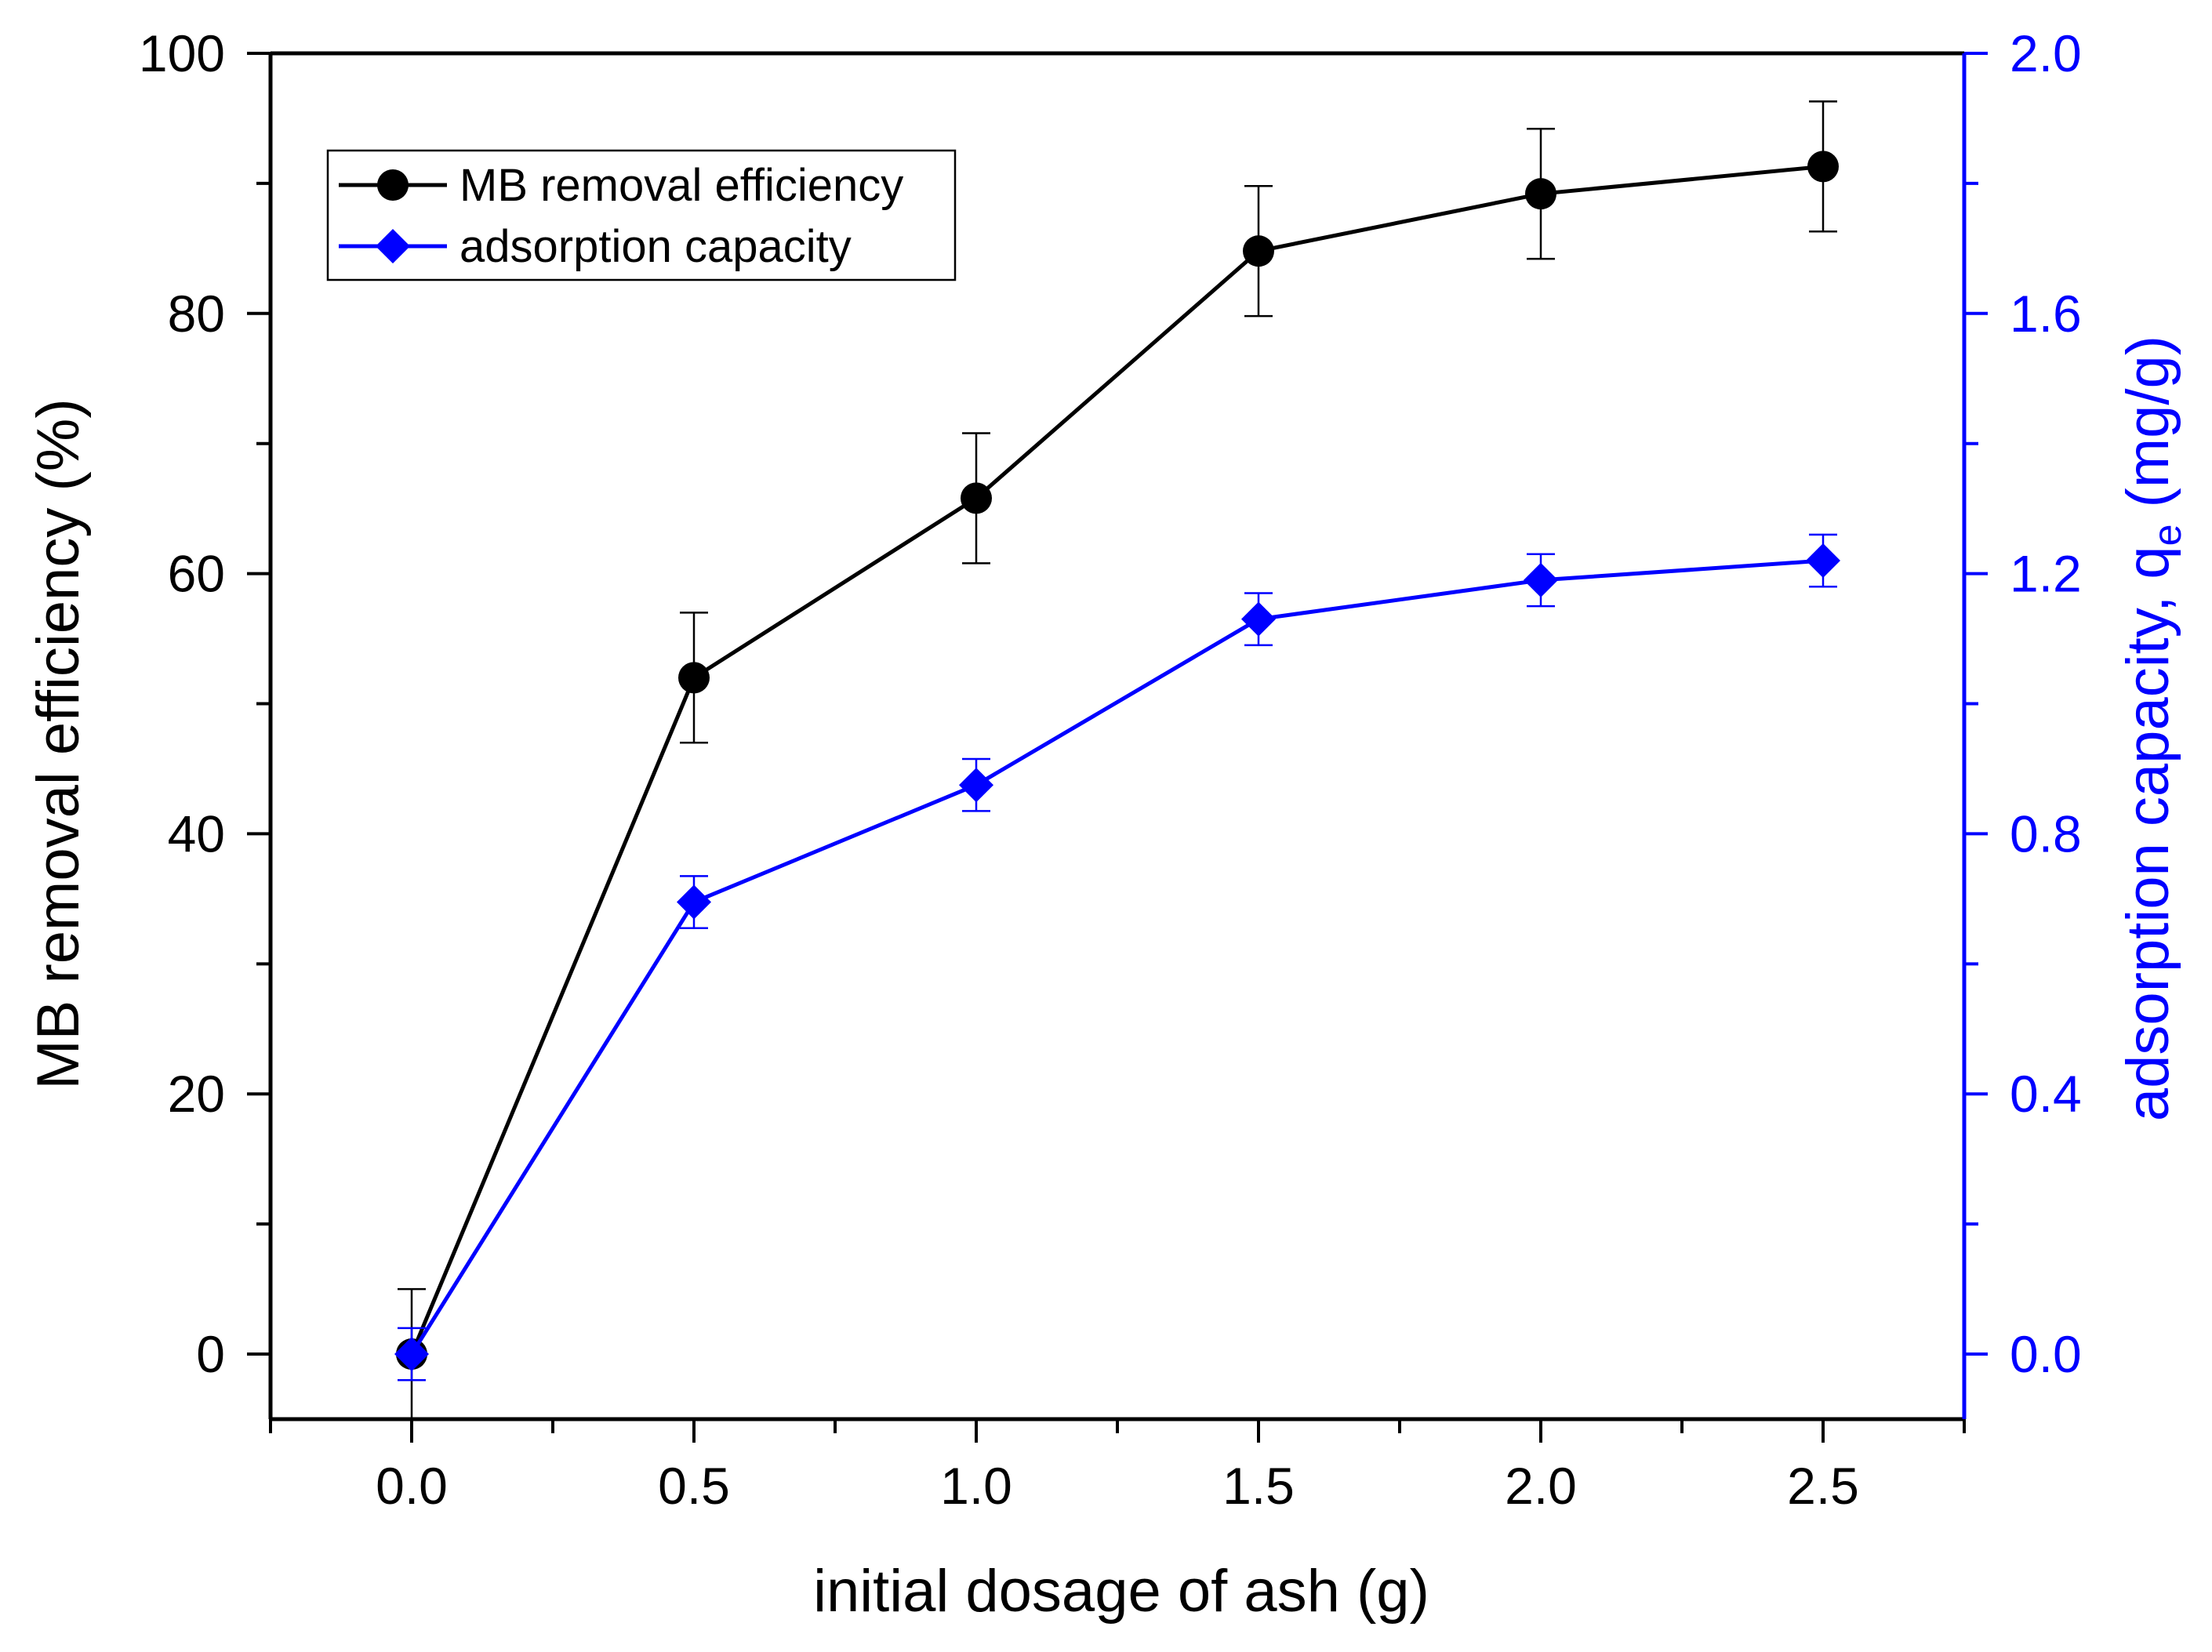 This screenshot has width=2212, height=1652. Describe the element at coordinates (2046, 833) in the screenshot. I see `y2-tick-label: 0.8` at that location.